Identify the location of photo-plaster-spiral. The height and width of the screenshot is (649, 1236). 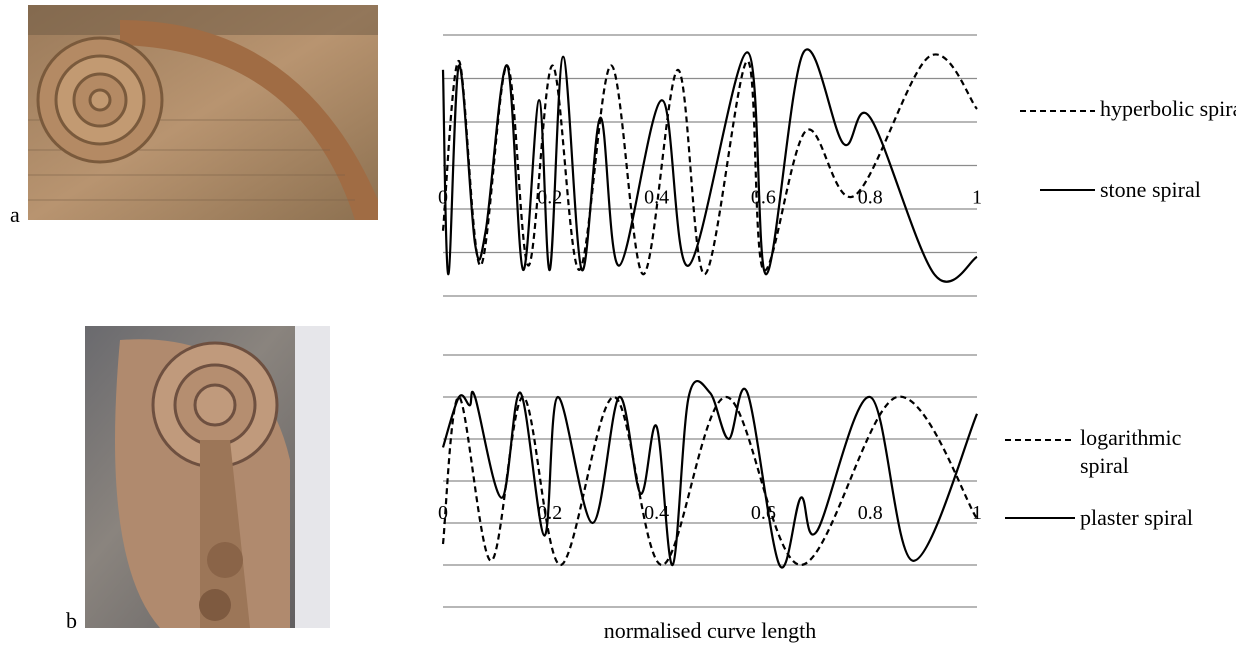
(207, 477).